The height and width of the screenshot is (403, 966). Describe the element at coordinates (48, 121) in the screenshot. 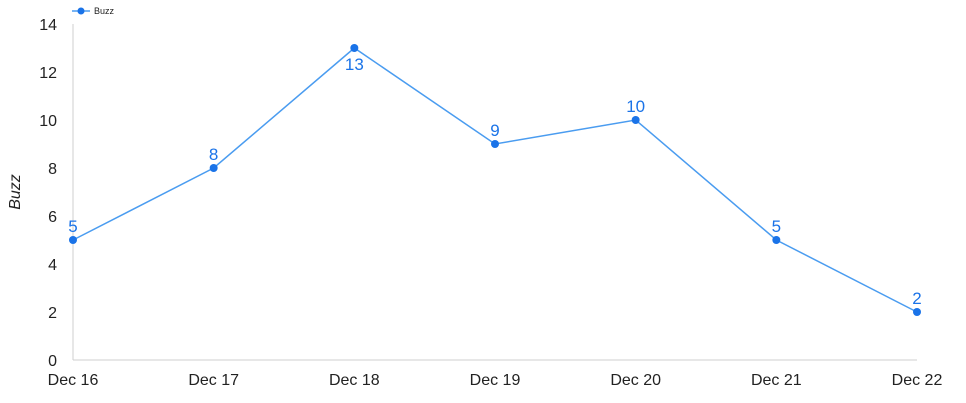

I see `y-tick-label: 10` at that location.